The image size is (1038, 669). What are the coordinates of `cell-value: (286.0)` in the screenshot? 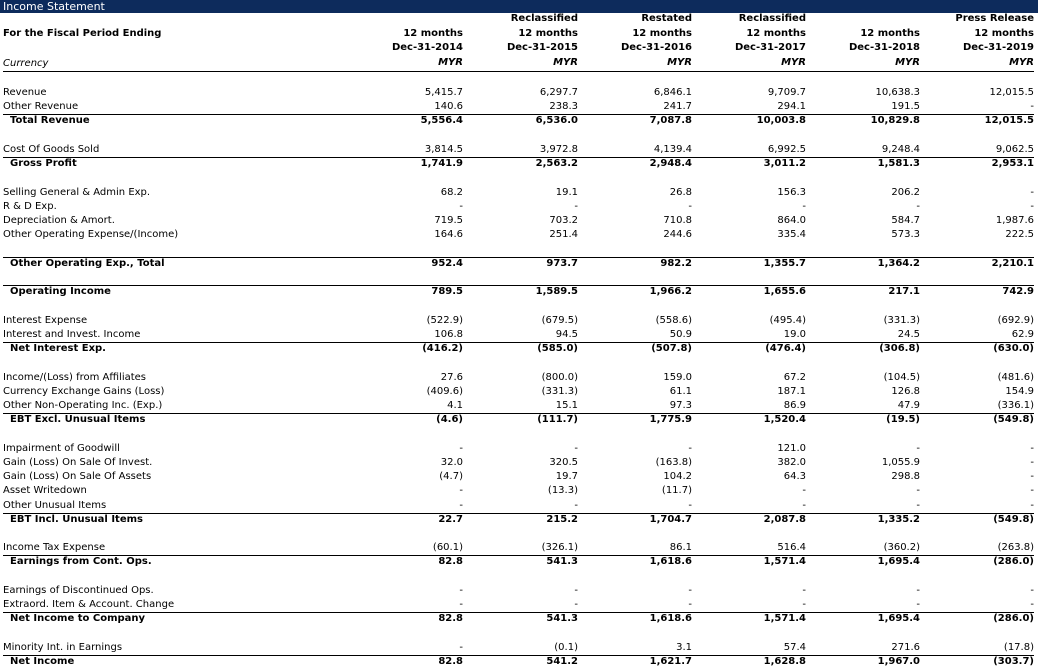 It's located at (1013, 562).